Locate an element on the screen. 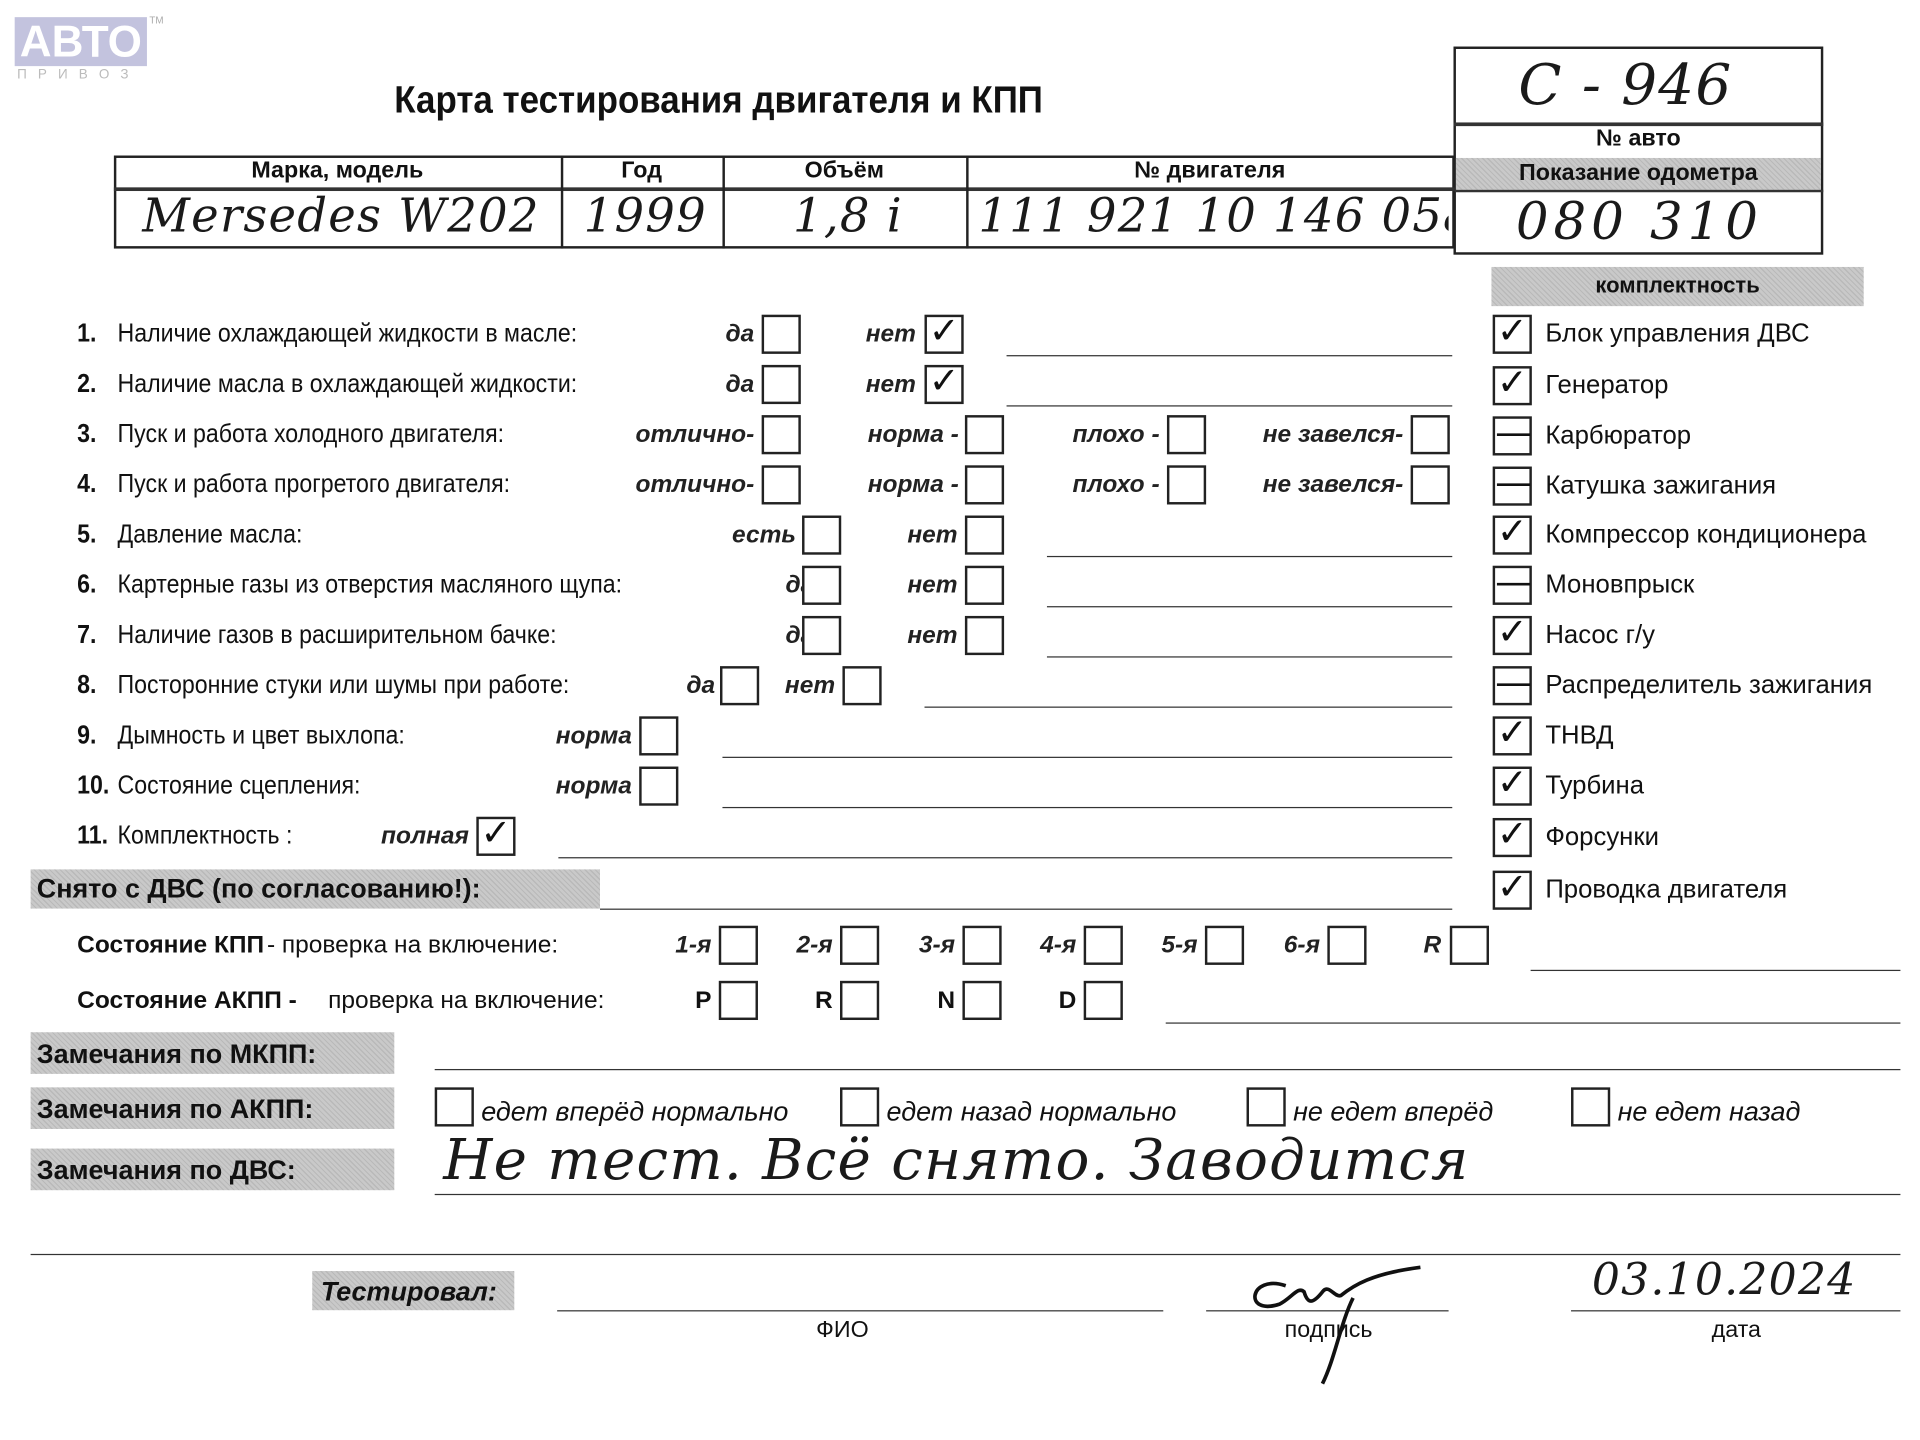 Image resolution: width=1920 pixels, height=1440 pixels. removed-label-bg is located at coordinates (315, 889).